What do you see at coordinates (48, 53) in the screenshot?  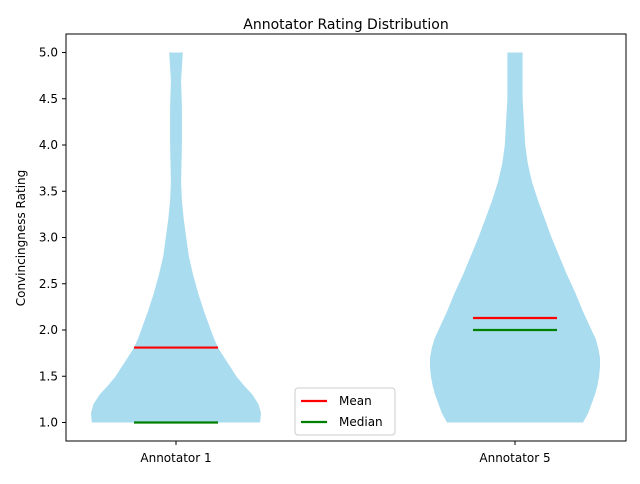 I see `y-tick-label: 5.0` at bounding box center [48, 53].